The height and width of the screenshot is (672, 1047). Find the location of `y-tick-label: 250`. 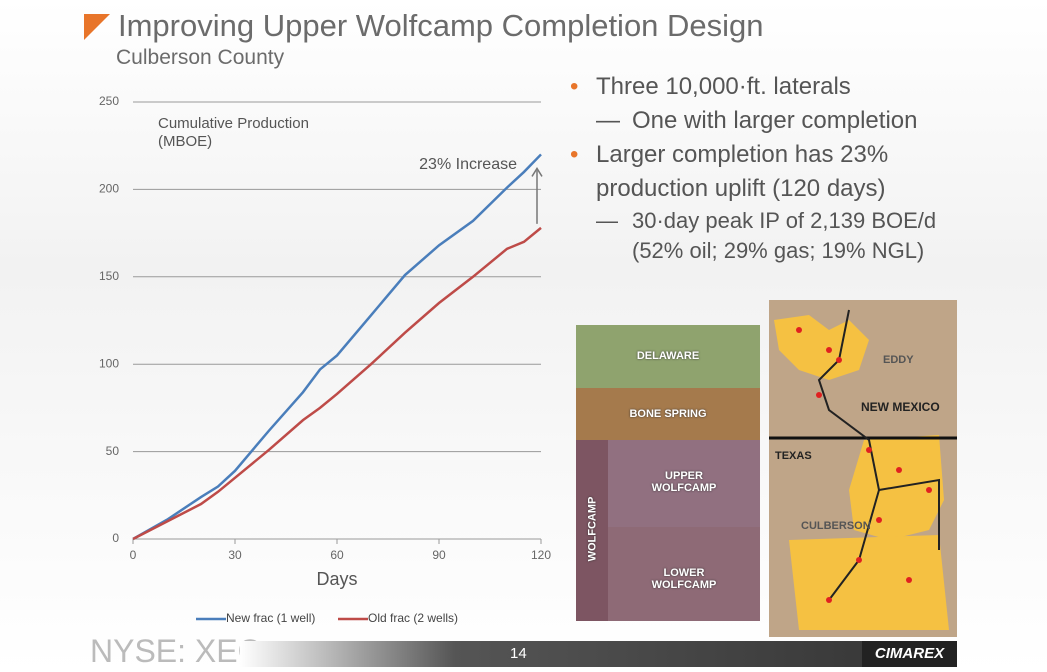

y-tick-label: 250 is located at coordinates (109, 101).